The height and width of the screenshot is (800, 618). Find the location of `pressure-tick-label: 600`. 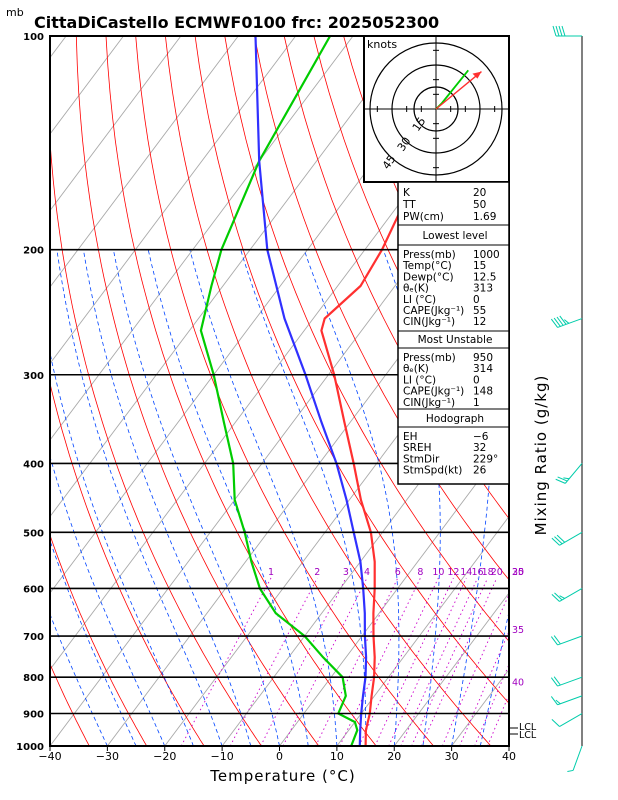

pressure-tick-label: 600 is located at coordinates (33, 589).